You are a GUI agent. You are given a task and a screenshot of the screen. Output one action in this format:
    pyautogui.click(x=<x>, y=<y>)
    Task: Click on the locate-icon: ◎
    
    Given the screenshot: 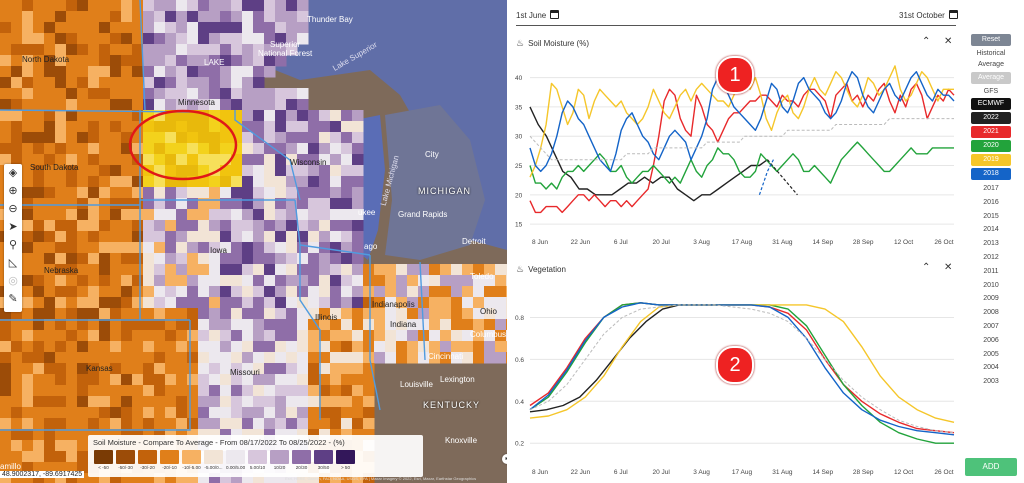 What is the action you would take?
    pyautogui.click(x=13, y=281)
    